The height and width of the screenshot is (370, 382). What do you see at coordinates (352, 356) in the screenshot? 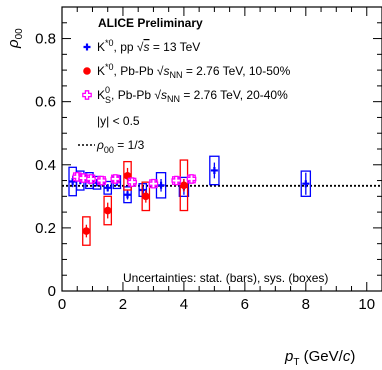
I see `x-axis-label-unit-post: )` at bounding box center [352, 356].